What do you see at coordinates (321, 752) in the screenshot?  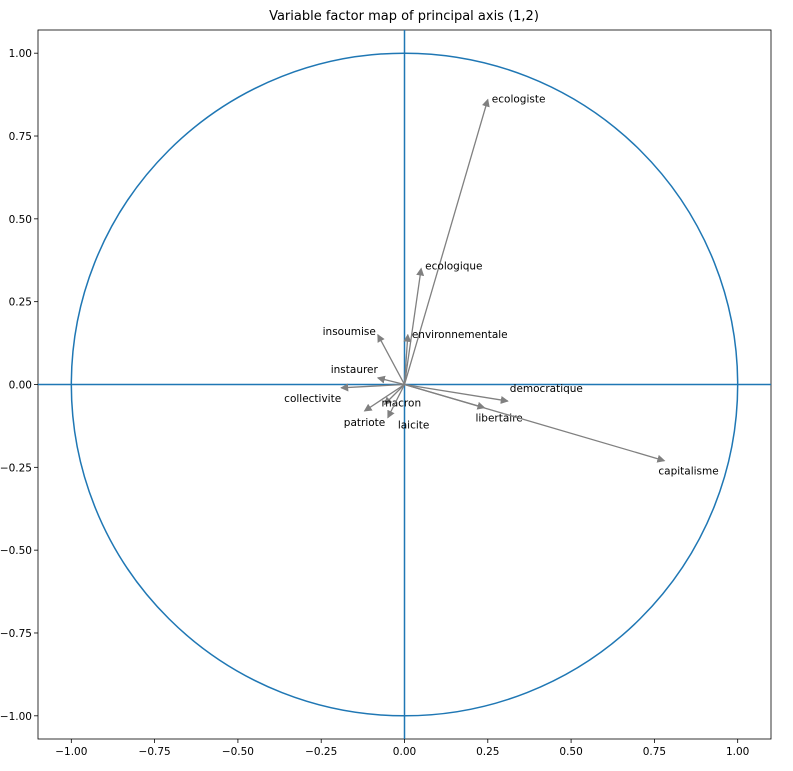 I see `x-tick-label: −0.25` at bounding box center [321, 752].